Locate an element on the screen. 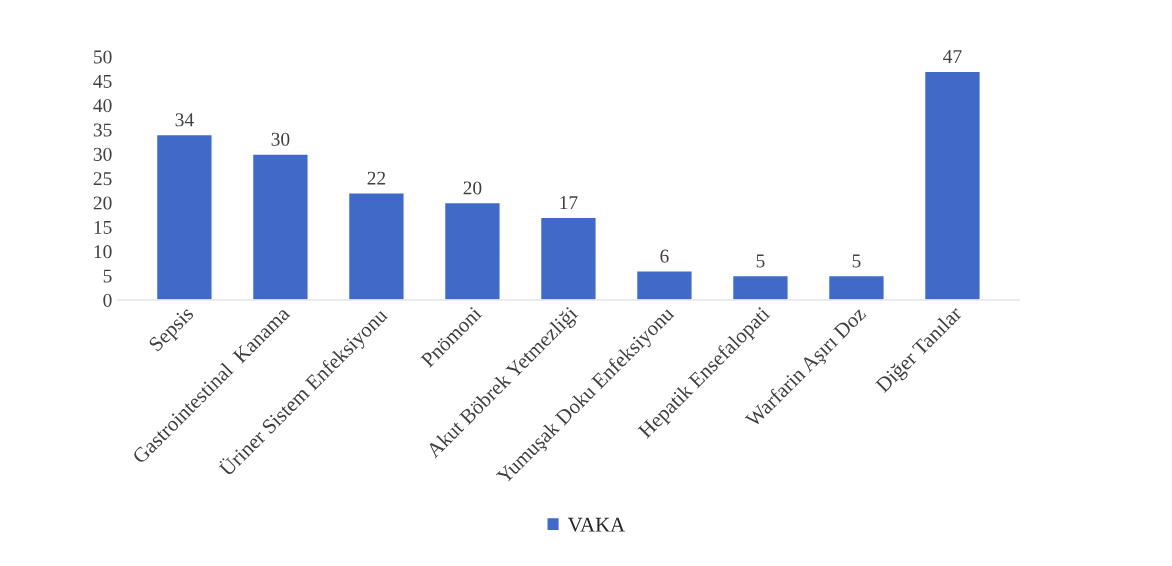 The height and width of the screenshot is (566, 1172). y-tick-label: 5 is located at coordinates (107, 276).